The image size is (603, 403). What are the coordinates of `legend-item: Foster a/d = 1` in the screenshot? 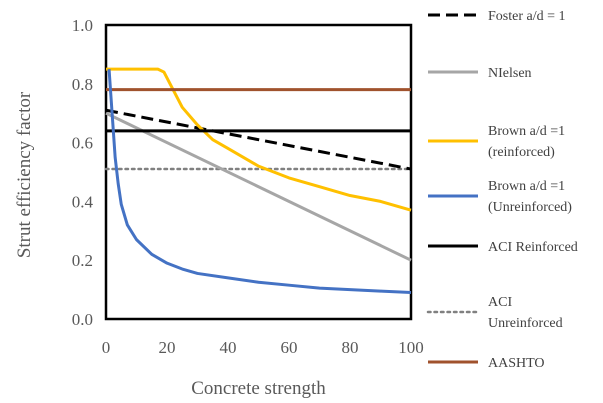 It's located at (497, 16).